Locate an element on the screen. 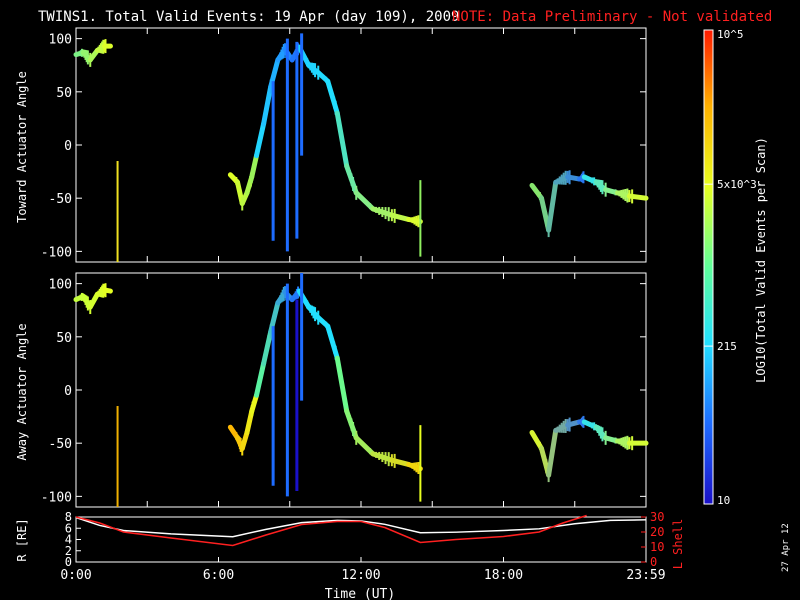 The image size is (800, 600). orbit-r-ylabel: R [RE] is located at coordinates (22, 539).